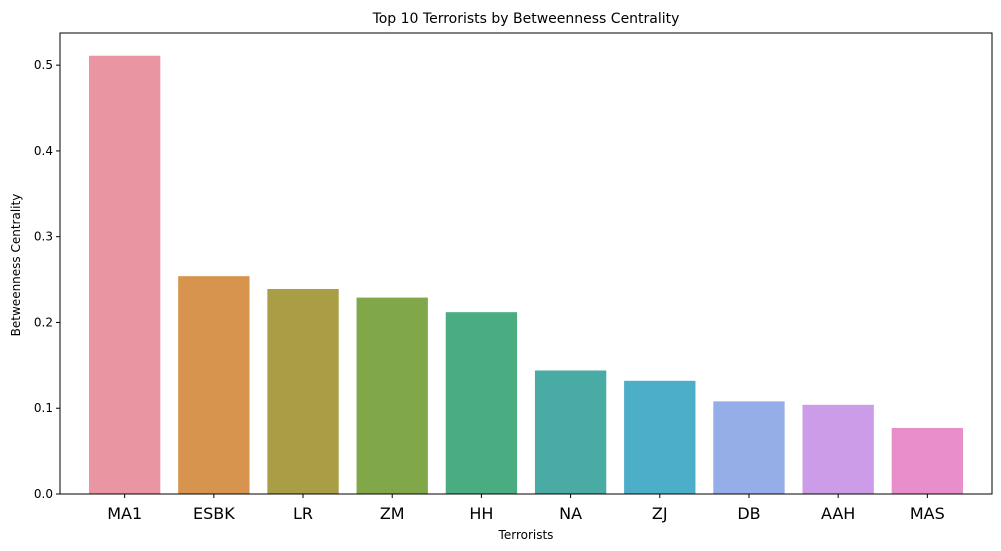 Image resolution: width=1001 pixels, height=551 pixels. I want to click on x-tick-label: DB, so click(748, 513).